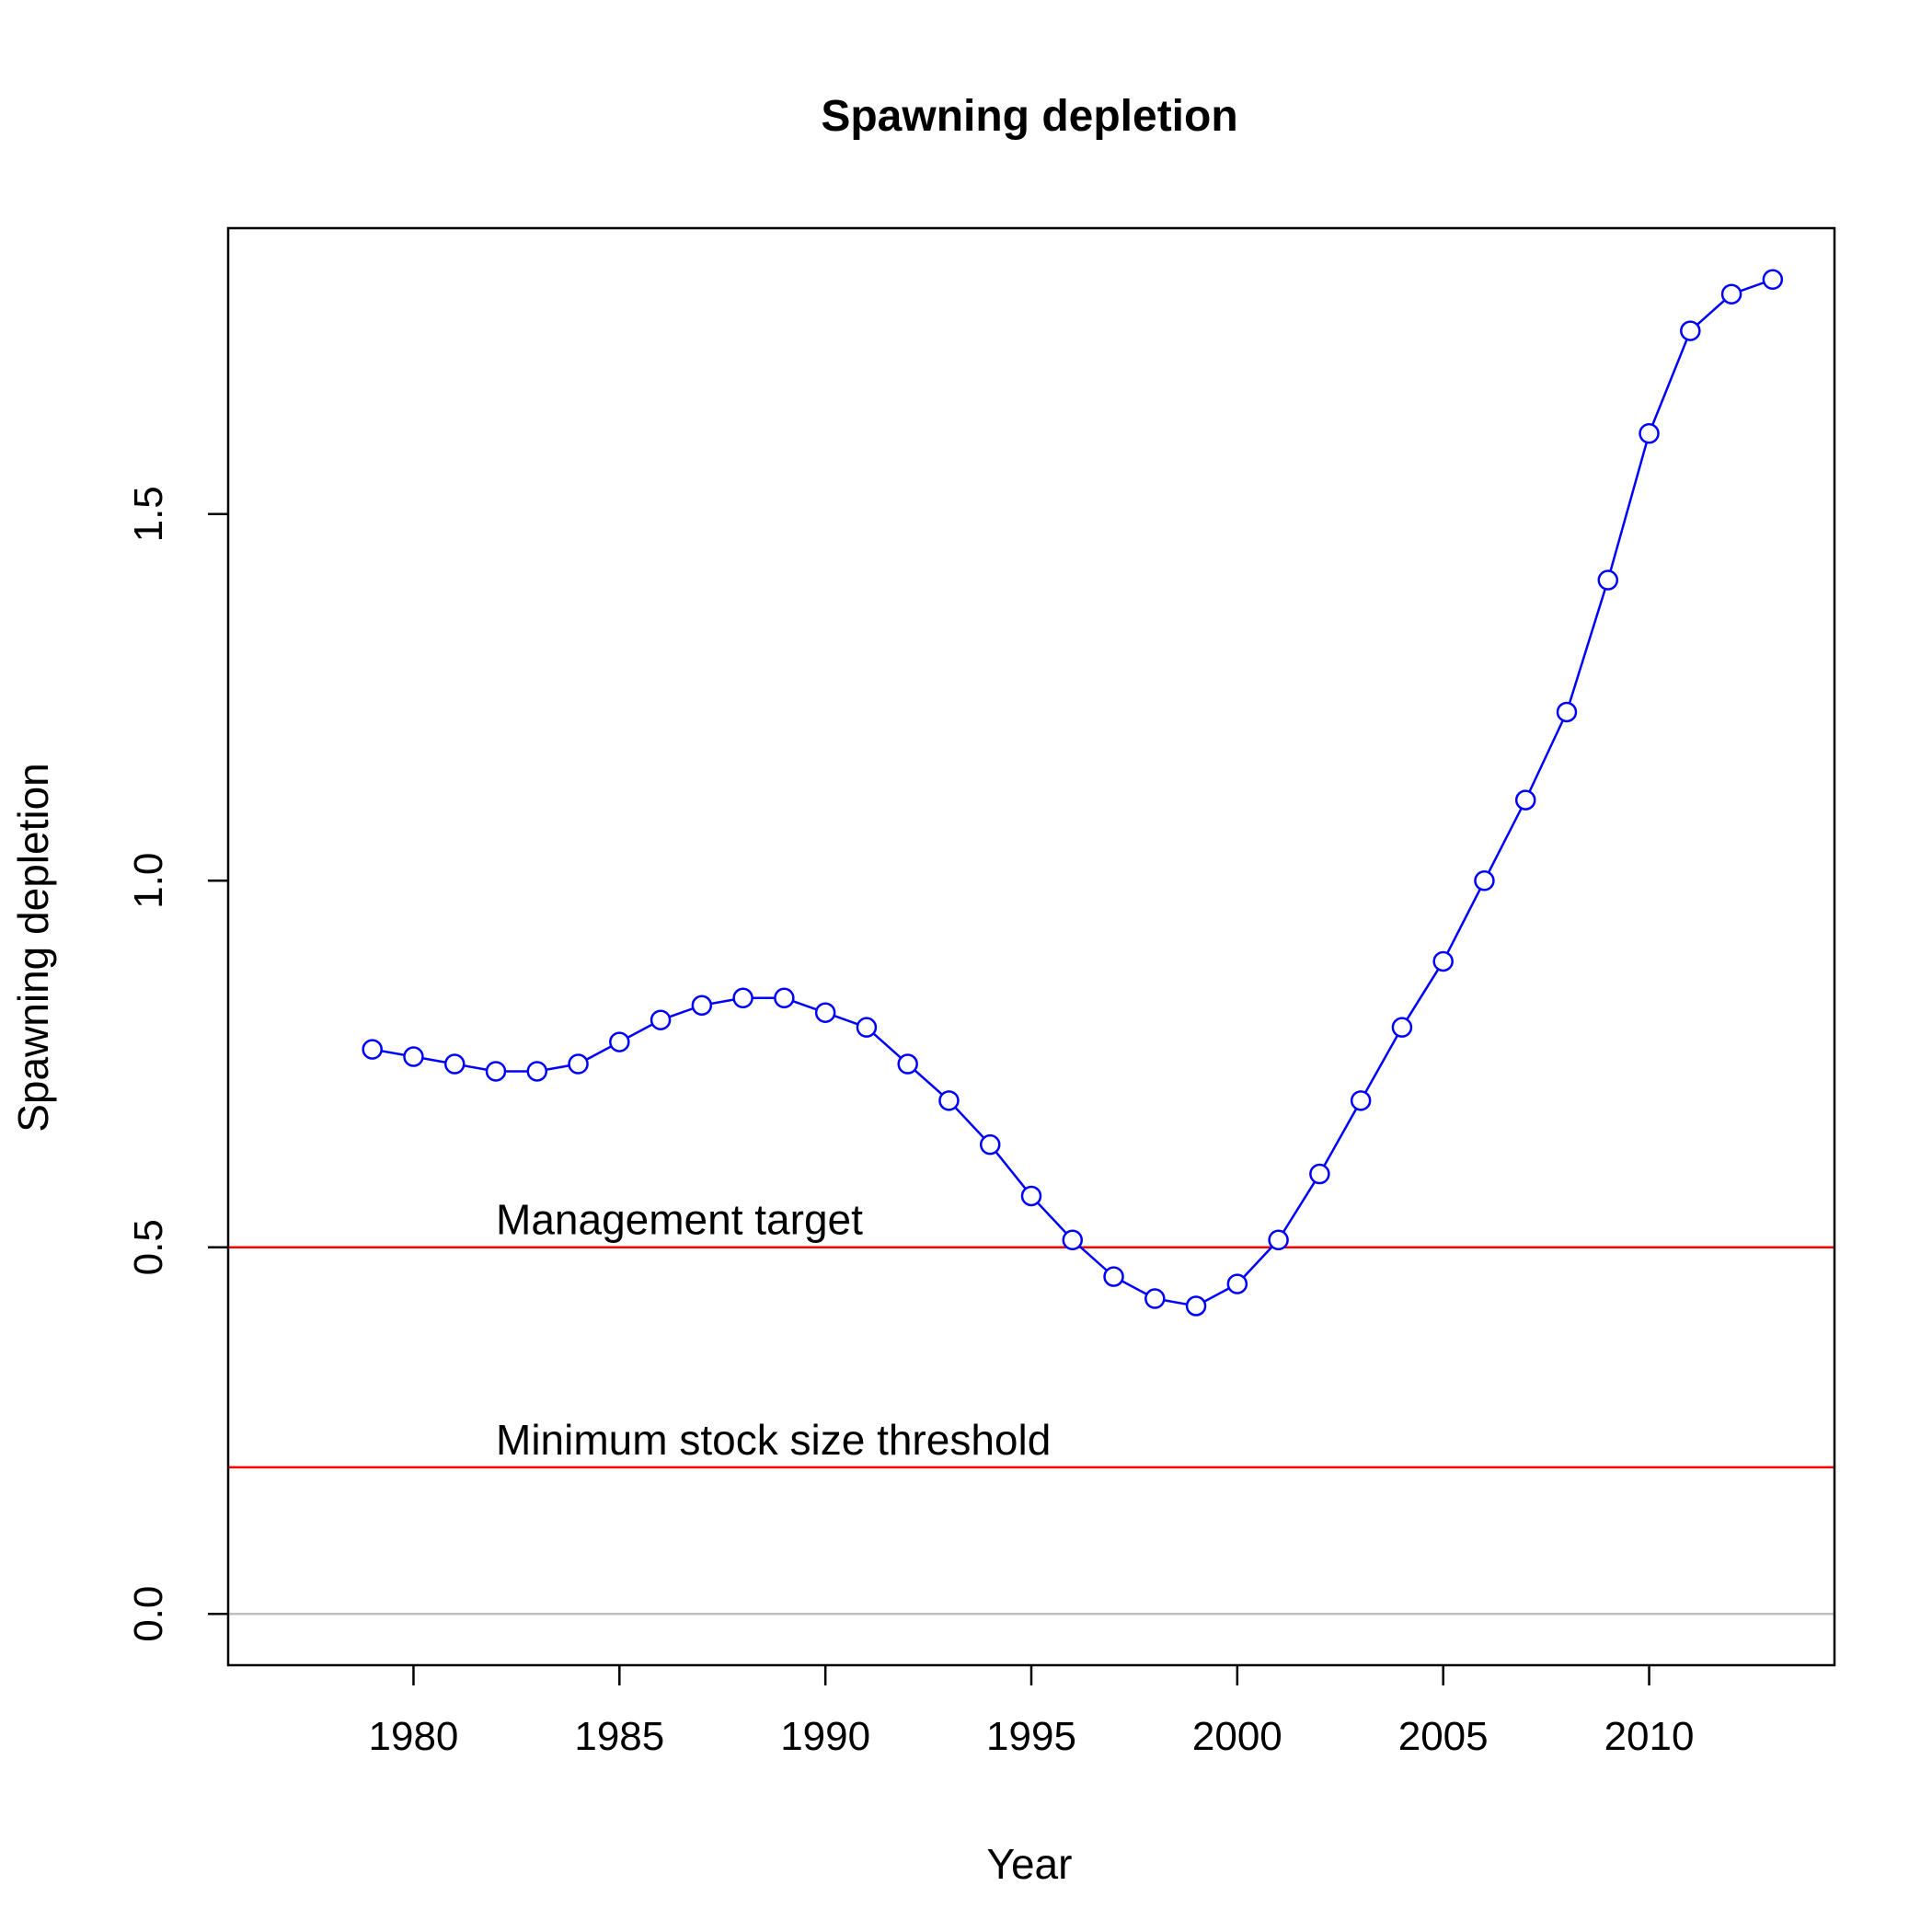 Image resolution: width=1932 pixels, height=1932 pixels. I want to click on x-tick-label: 1980, so click(414, 1736).